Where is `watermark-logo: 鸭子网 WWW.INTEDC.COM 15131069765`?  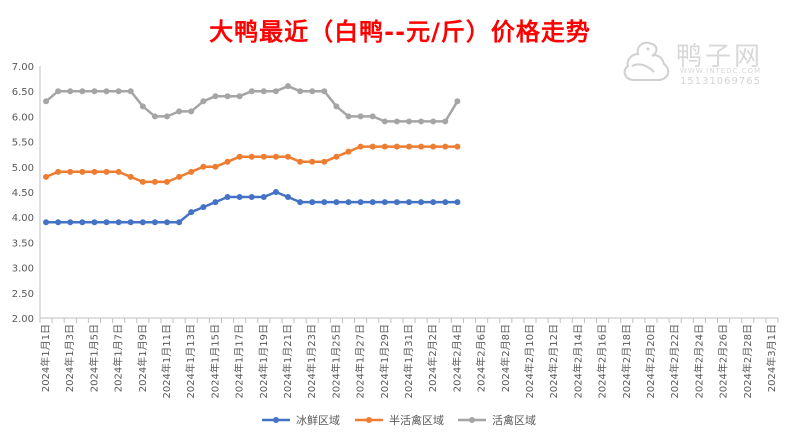
watermark-logo: 鸭子网 WWW.INTEDC.COM 15131069765 is located at coordinates (703, 64).